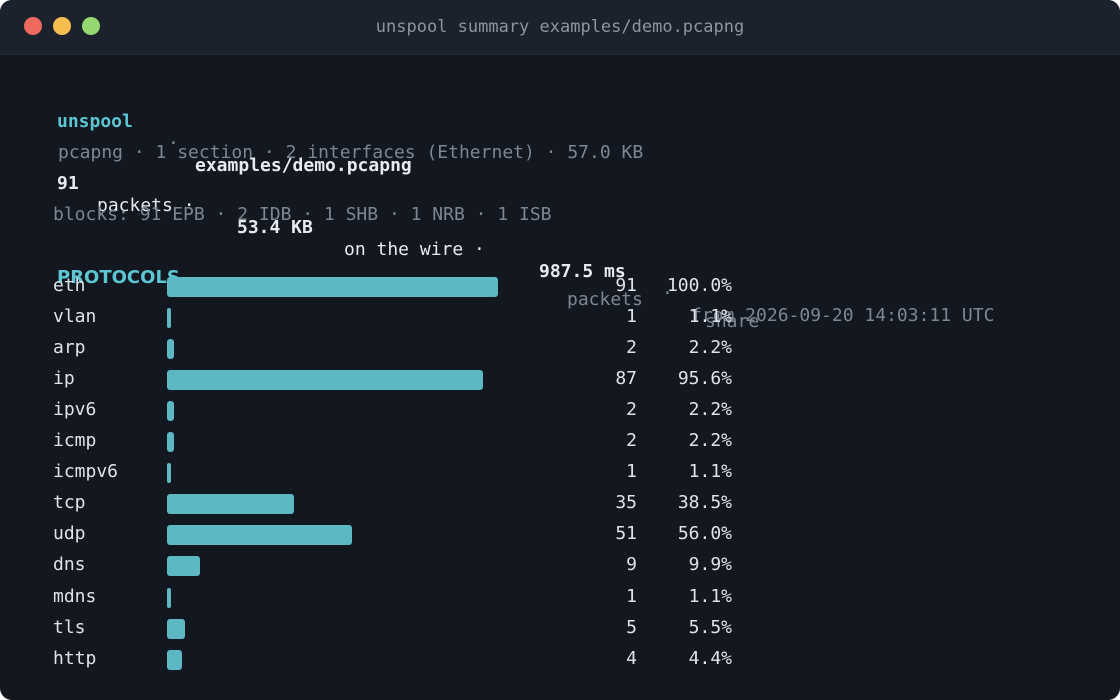  Describe the element at coordinates (560, 472) in the screenshot. I see `protocol-row: icmpv6 1 1.1%` at that location.